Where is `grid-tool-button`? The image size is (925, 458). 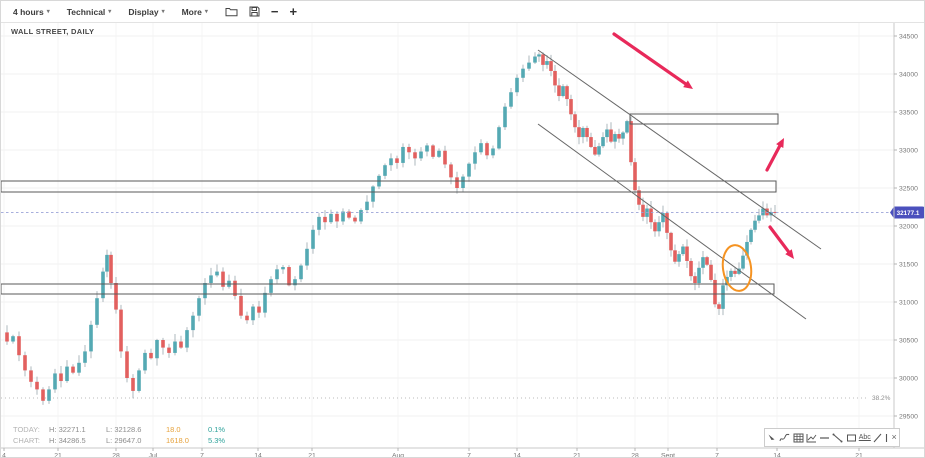
grid-tool-button is located at coordinates (798, 438).